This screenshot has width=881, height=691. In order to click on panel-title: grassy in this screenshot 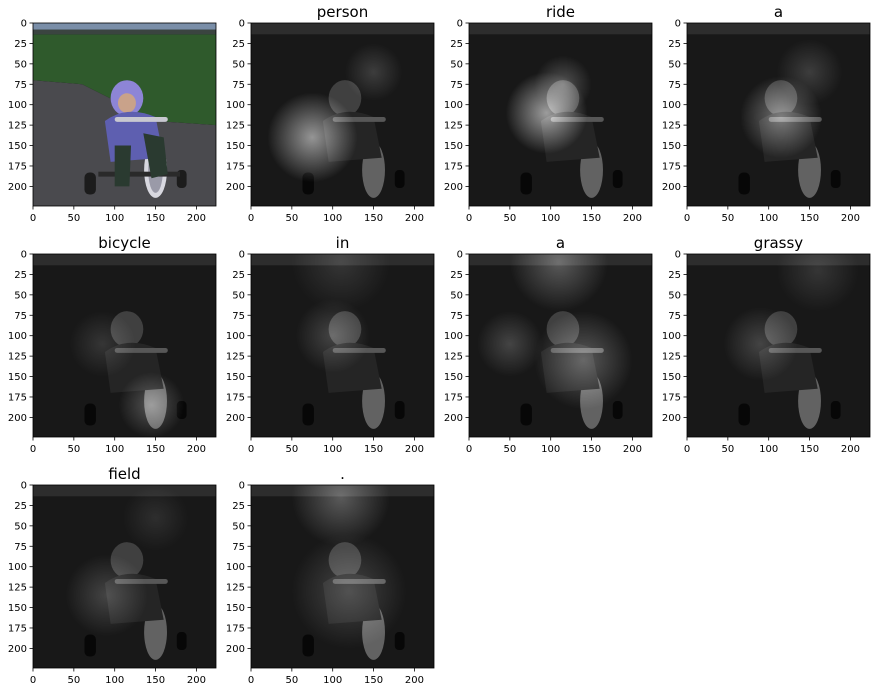, I will do `click(779, 243)`.